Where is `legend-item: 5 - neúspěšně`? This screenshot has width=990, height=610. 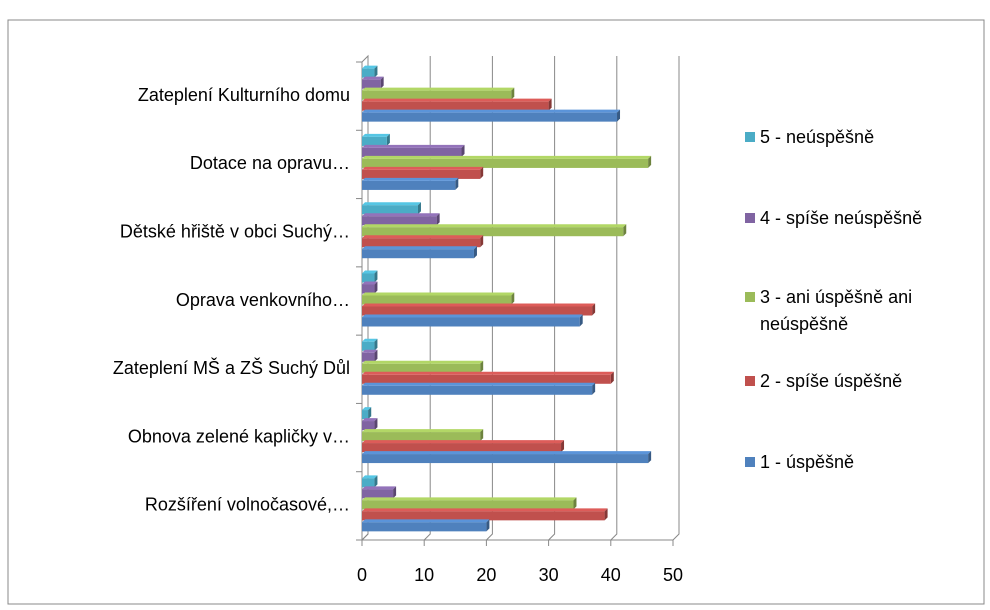
legend-item: 5 - neúspěšně is located at coordinates (862, 137).